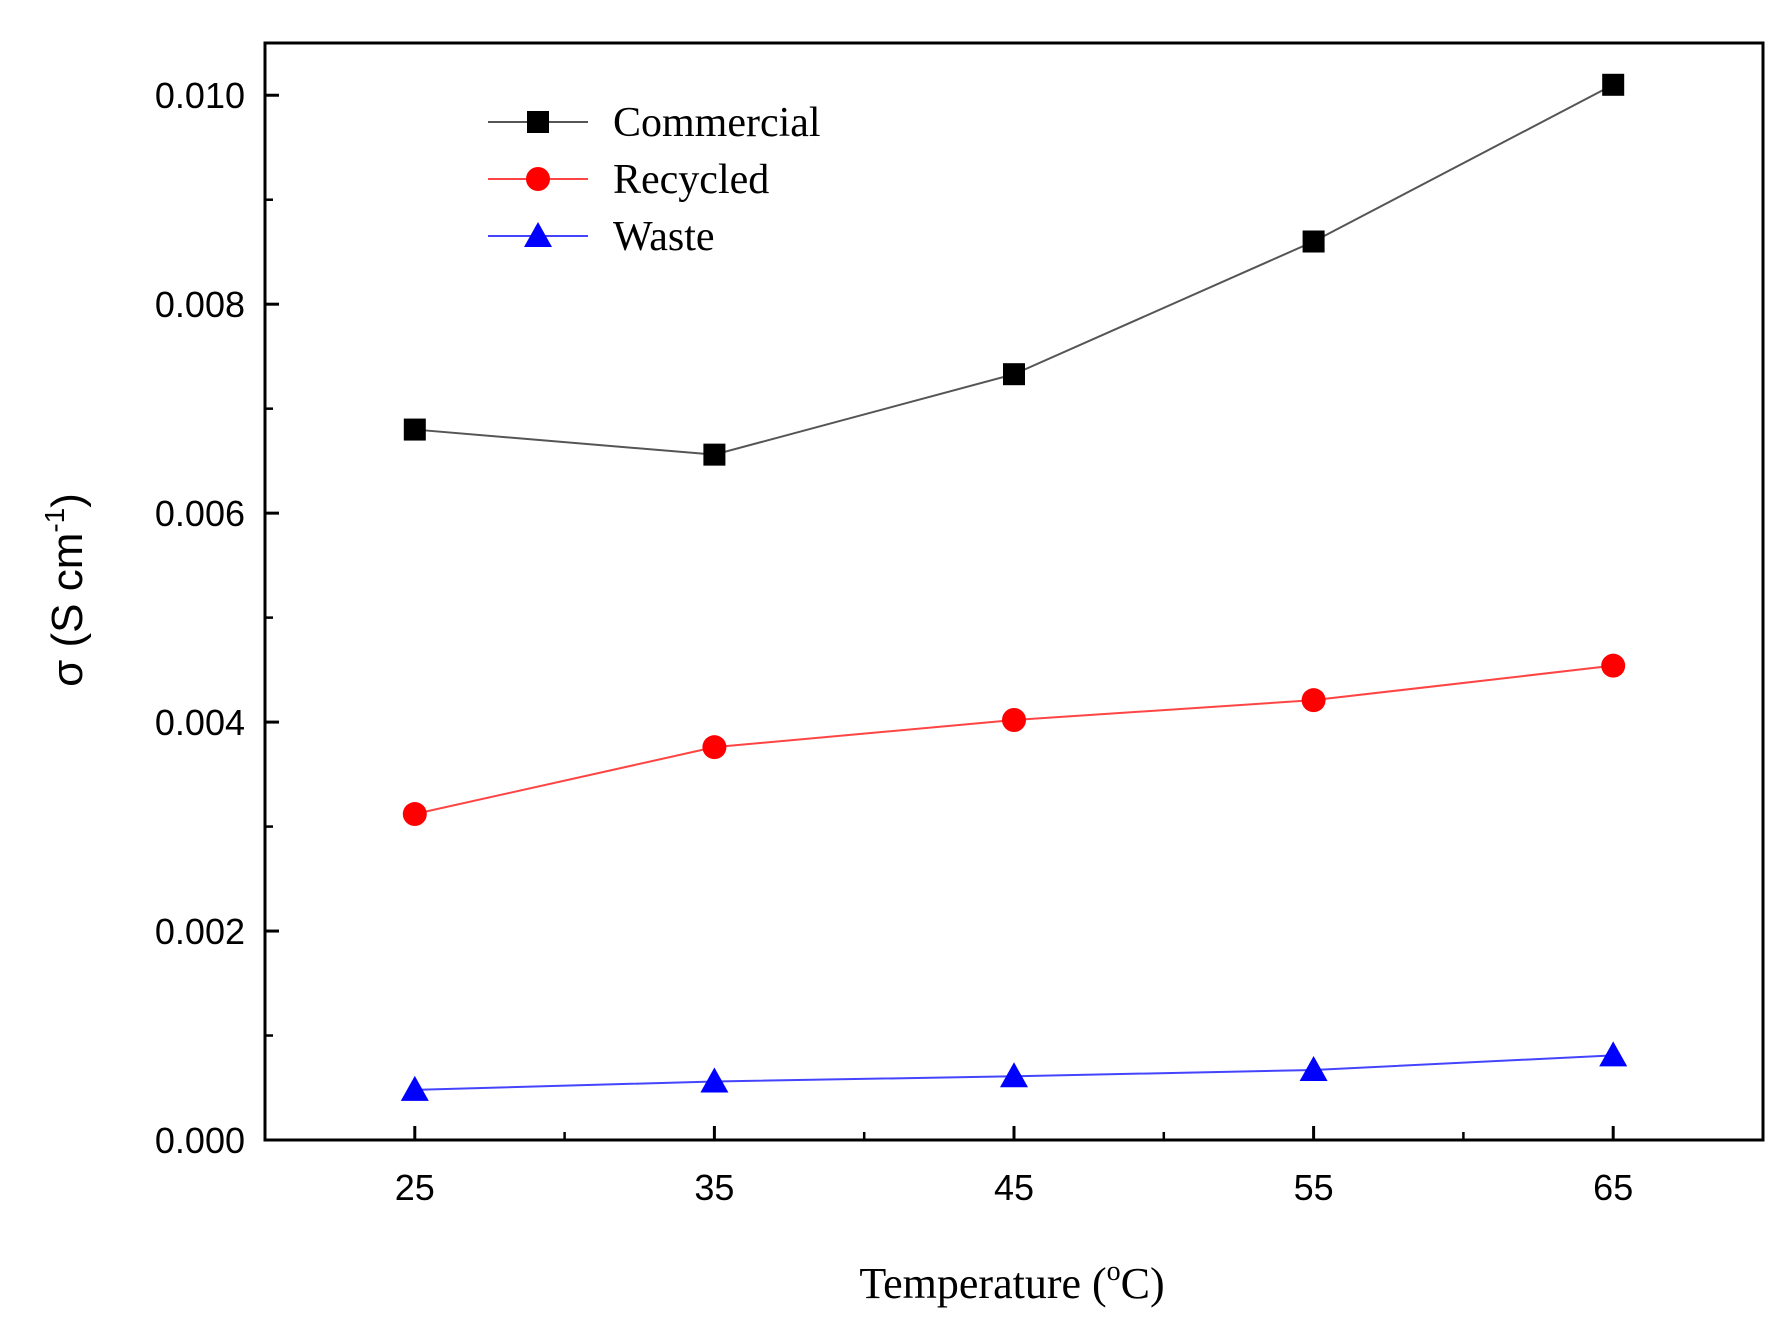 This screenshot has width=1790, height=1328. Describe the element at coordinates (67, 610) in the screenshot. I see `y-axis-label-main: σ (S cm` at that location.